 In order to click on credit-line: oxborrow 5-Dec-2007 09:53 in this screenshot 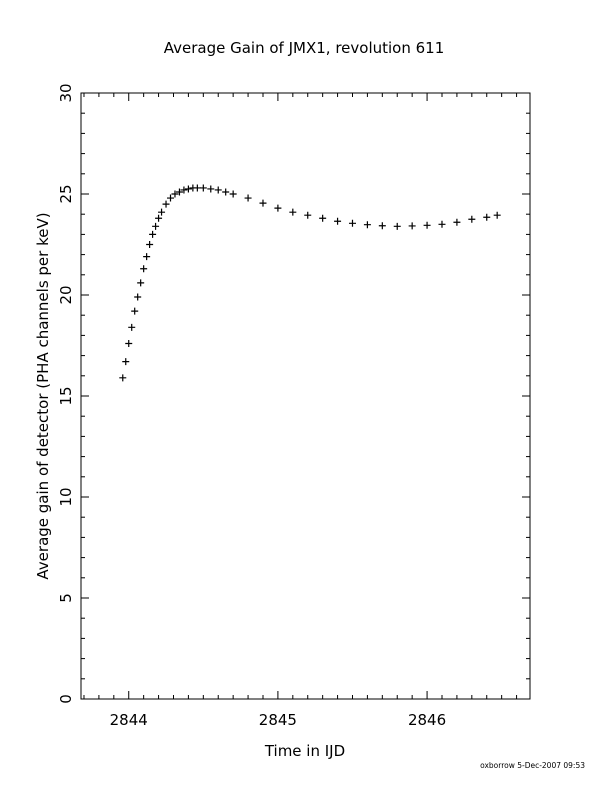, I will do `click(532, 765)`.